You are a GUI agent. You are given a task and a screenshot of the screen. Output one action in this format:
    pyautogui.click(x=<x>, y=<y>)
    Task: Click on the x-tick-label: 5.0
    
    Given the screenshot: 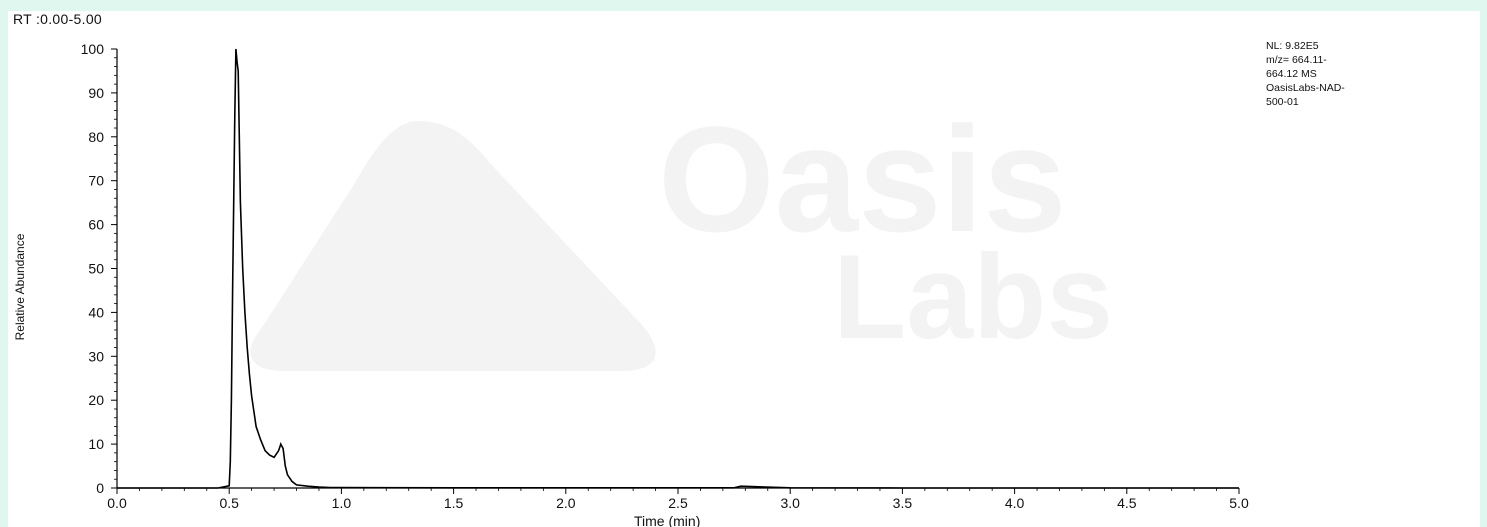 What is the action you would take?
    pyautogui.click(x=1239, y=503)
    